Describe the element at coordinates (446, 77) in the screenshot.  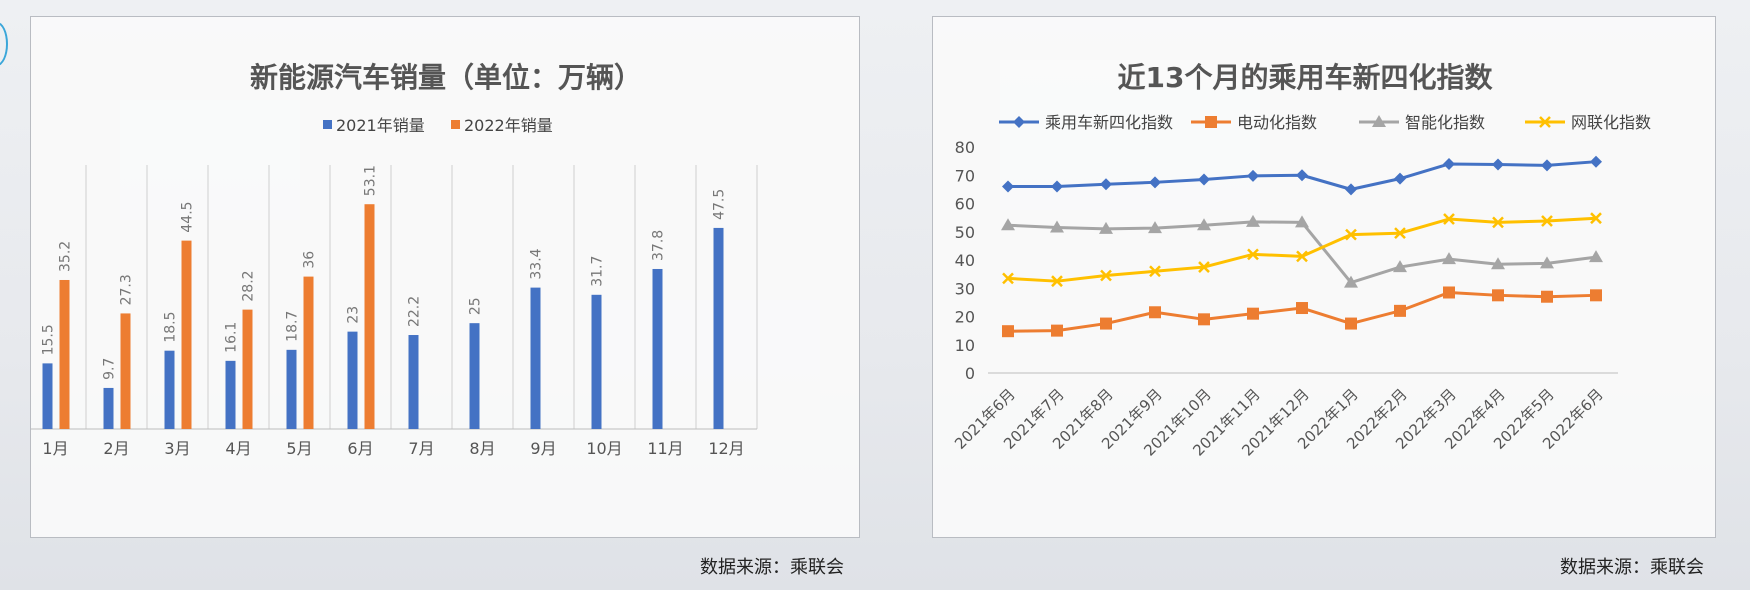
I see `chart-title: 新能源汽车销量（单位：万辆）` at that location.